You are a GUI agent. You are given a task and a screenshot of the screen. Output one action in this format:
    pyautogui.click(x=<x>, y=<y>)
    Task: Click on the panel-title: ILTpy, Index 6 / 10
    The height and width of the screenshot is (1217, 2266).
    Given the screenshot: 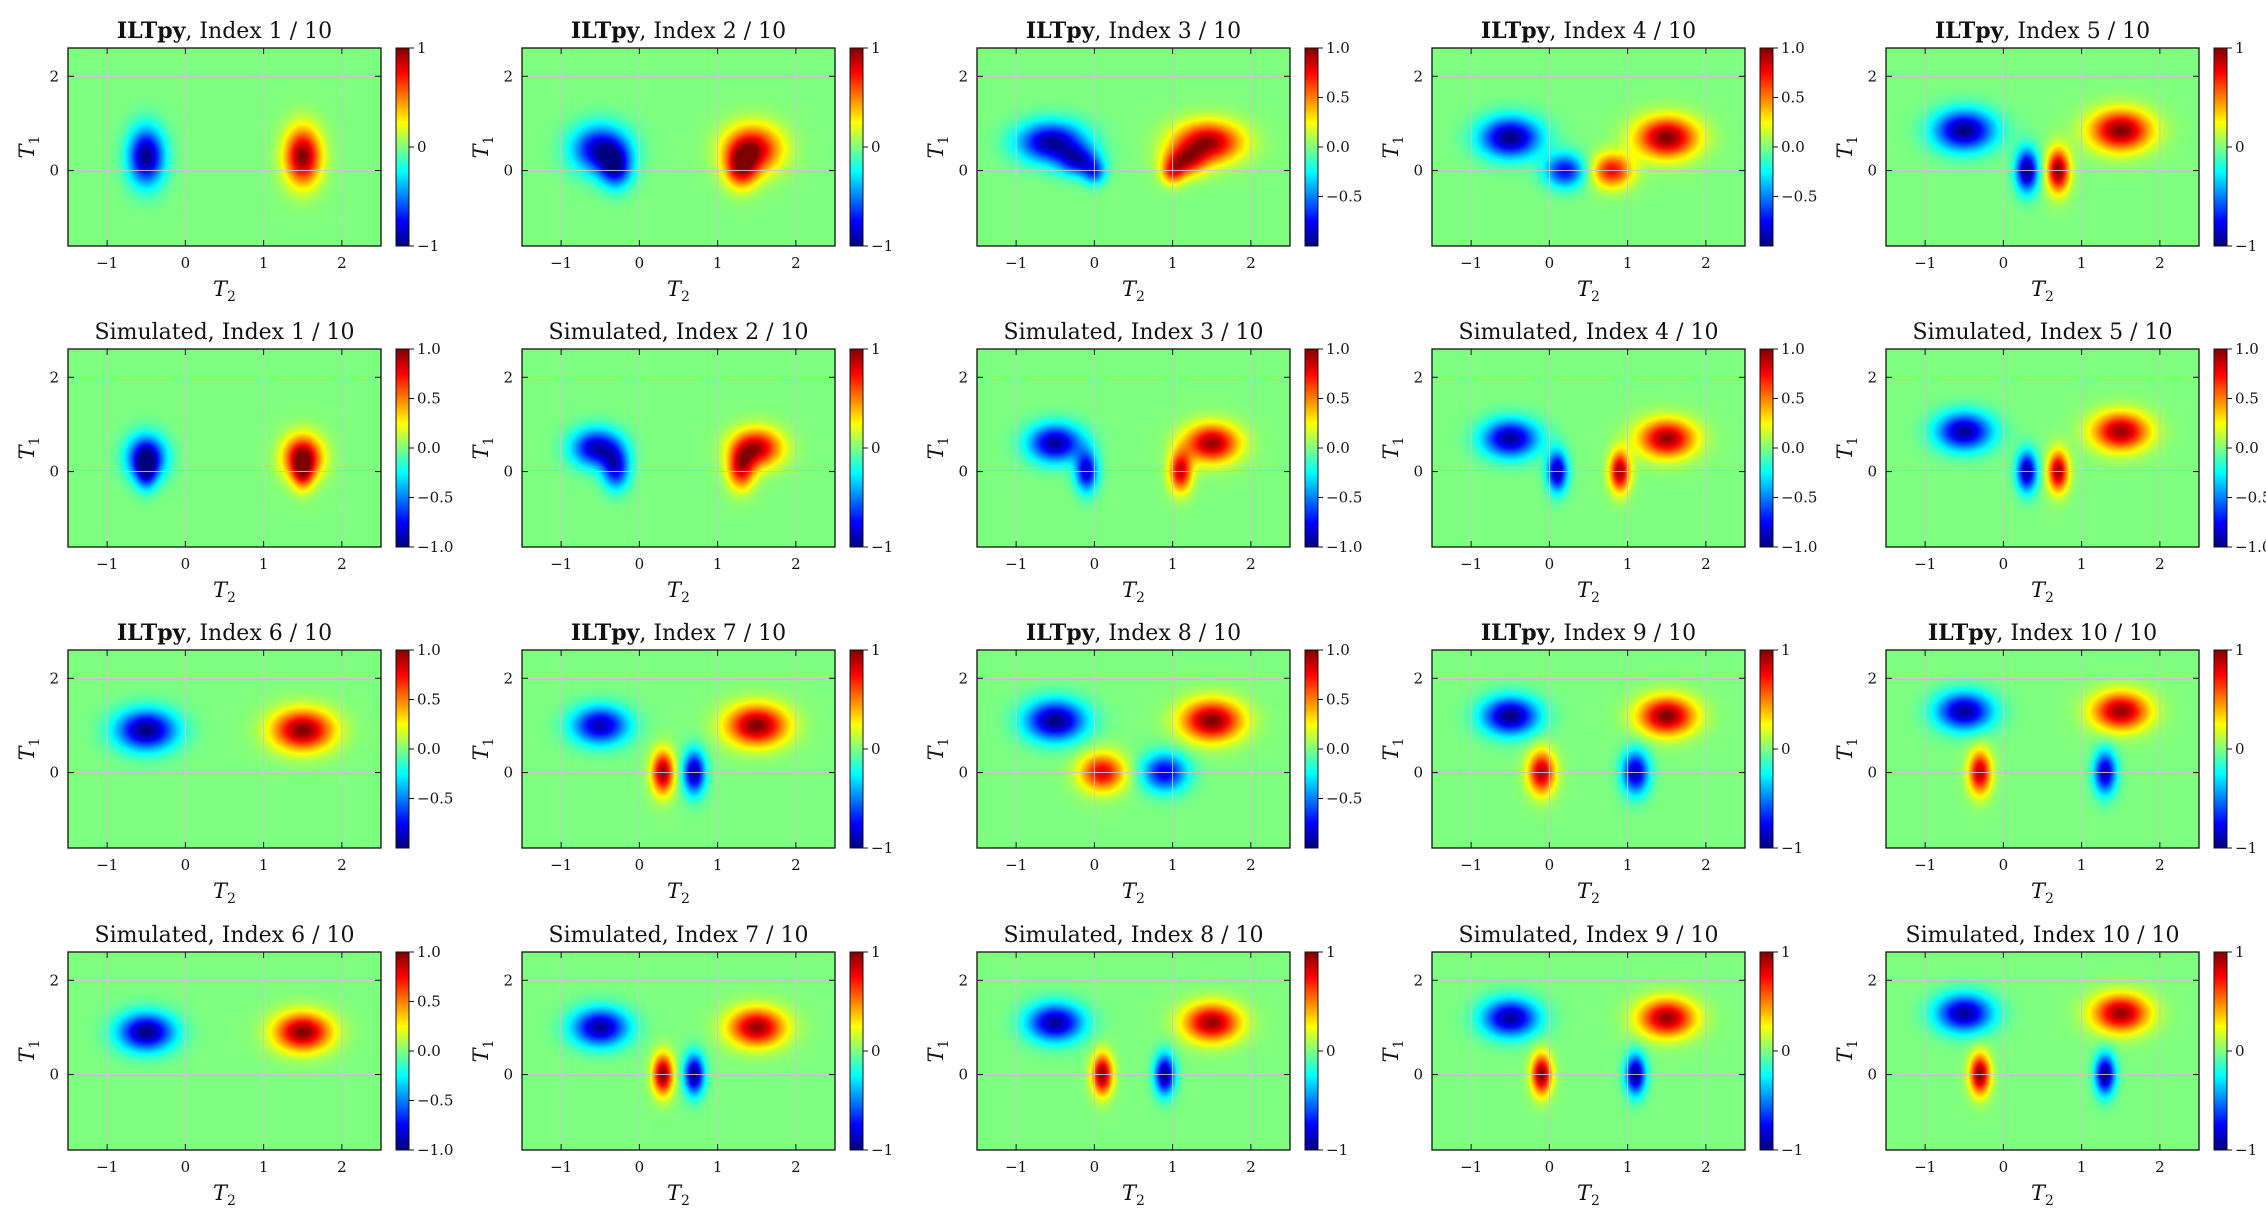 What is the action you would take?
    pyautogui.click(x=224, y=633)
    